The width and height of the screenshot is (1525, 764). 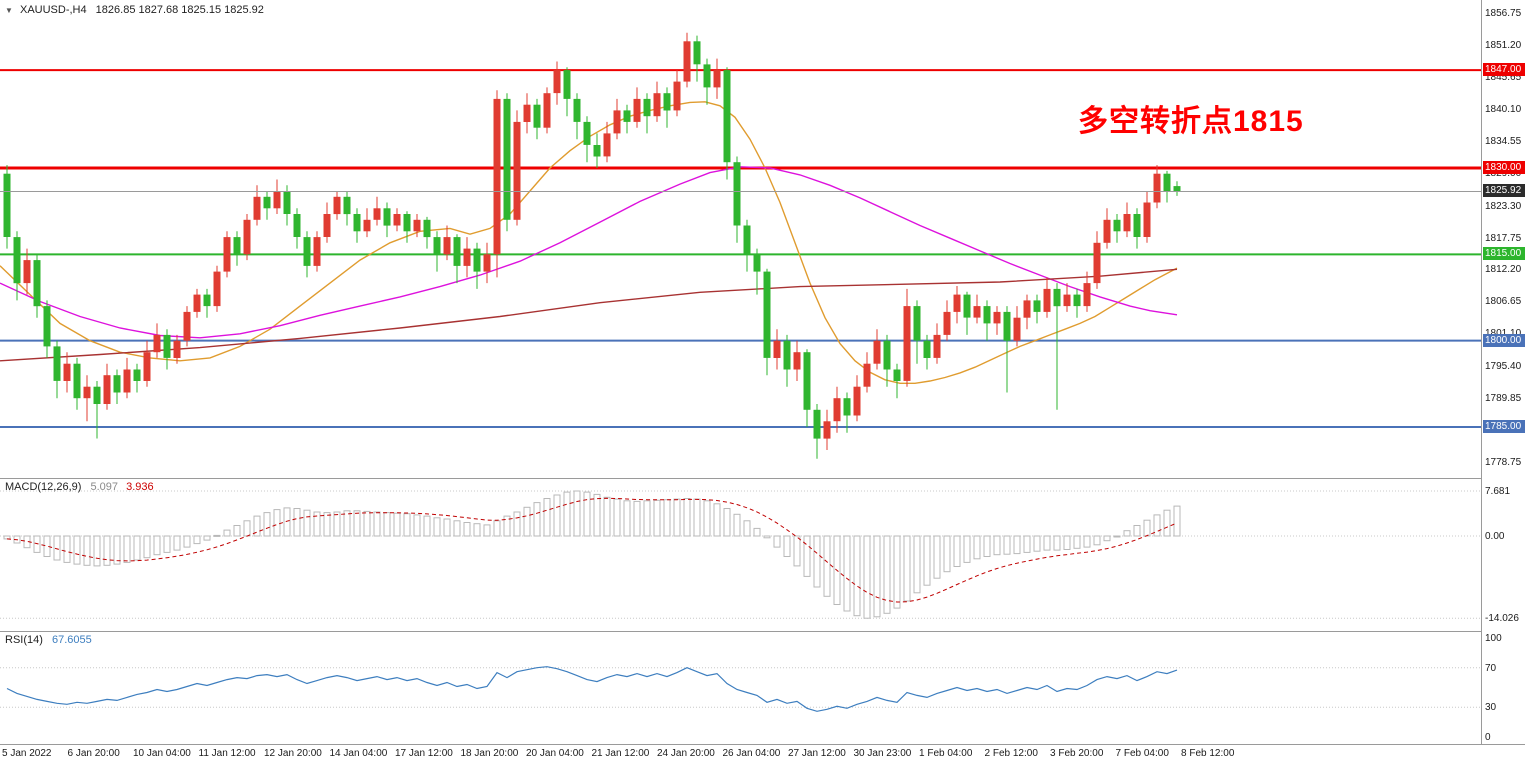 What do you see at coordinates (751, 753) in the screenshot?
I see `time-label: 26 Jan 04:00` at bounding box center [751, 753].